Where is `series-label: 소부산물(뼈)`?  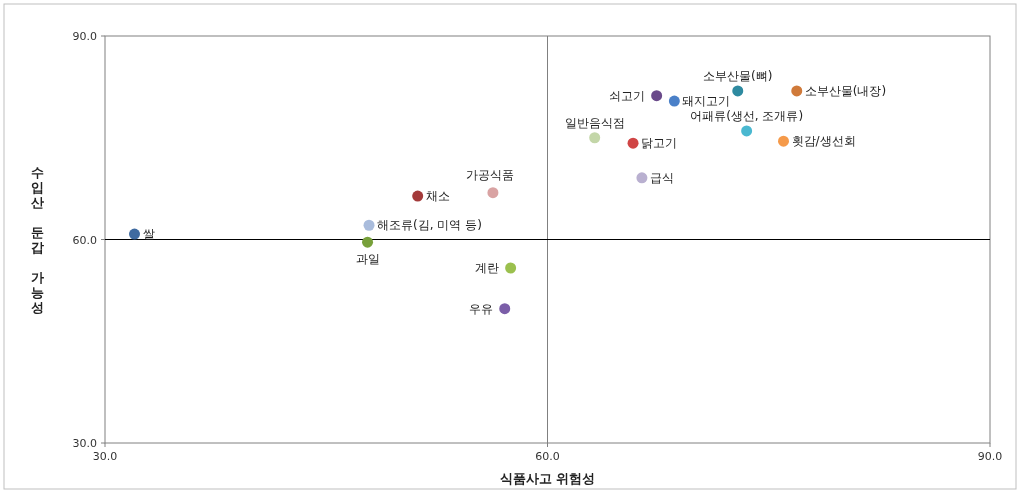
series-label: 소부산물(뼈) is located at coordinates (738, 75).